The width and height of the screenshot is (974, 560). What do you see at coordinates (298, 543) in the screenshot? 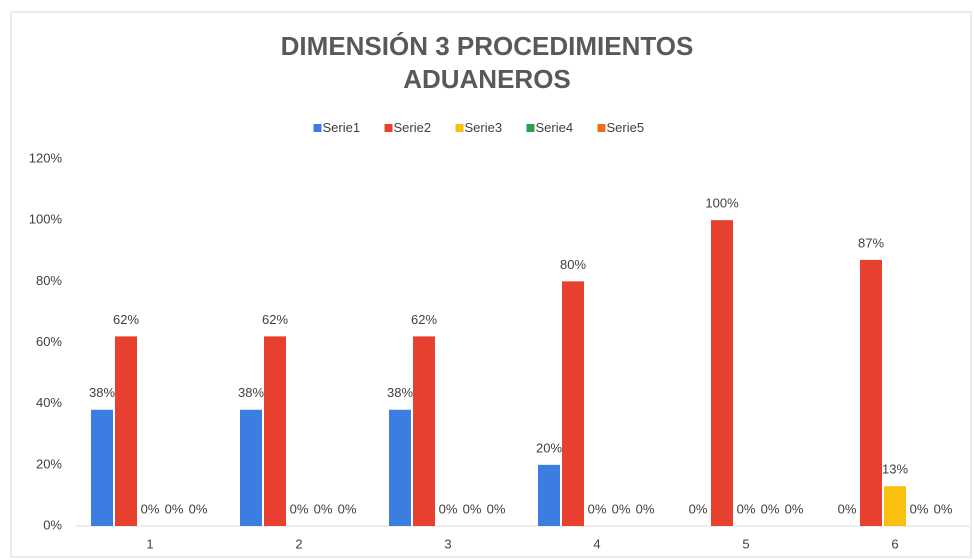
I see `x-tick-label: 2` at bounding box center [298, 543].